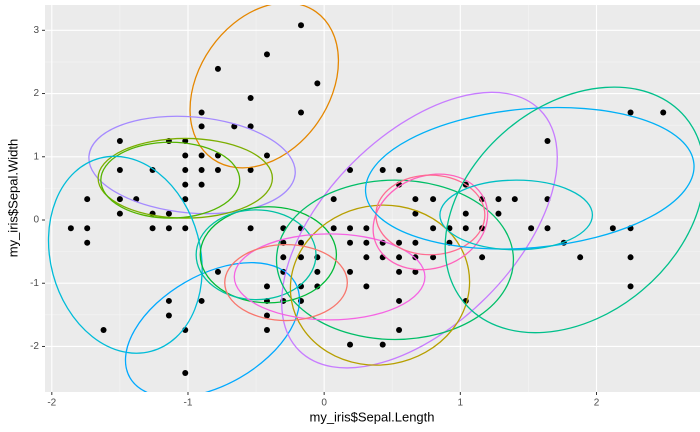 The image size is (700, 432). I want to click on y-axis-title: my_iris$Sepal.Width, so click(12, 198).